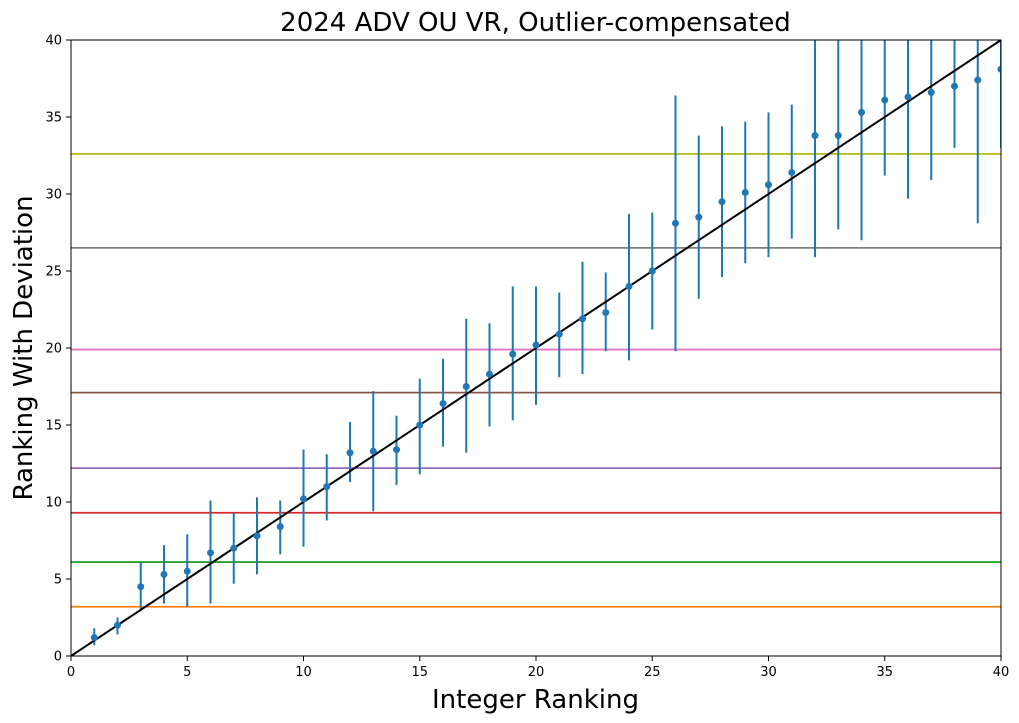  Describe the element at coordinates (53, 195) in the screenshot. I see `y-tick-label-30: 30` at that location.